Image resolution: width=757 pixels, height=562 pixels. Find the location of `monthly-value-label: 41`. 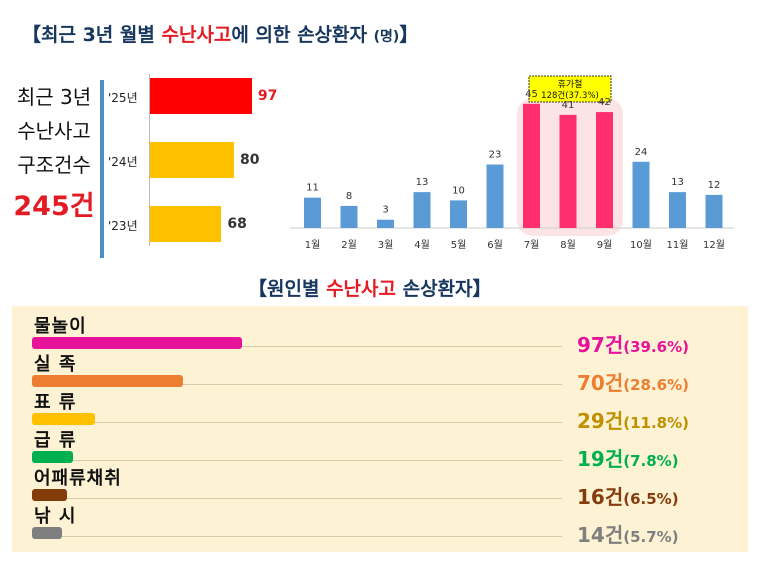

monthly-value-label: 41 is located at coordinates (568, 105).